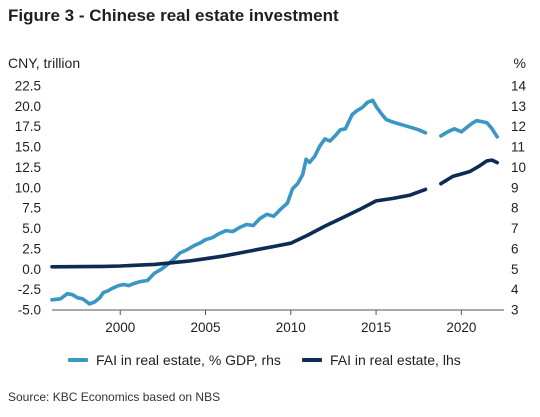 The image size is (540, 417). Describe the element at coordinates (515, 248) in the screenshot. I see `right-tick-label: 6` at that location.